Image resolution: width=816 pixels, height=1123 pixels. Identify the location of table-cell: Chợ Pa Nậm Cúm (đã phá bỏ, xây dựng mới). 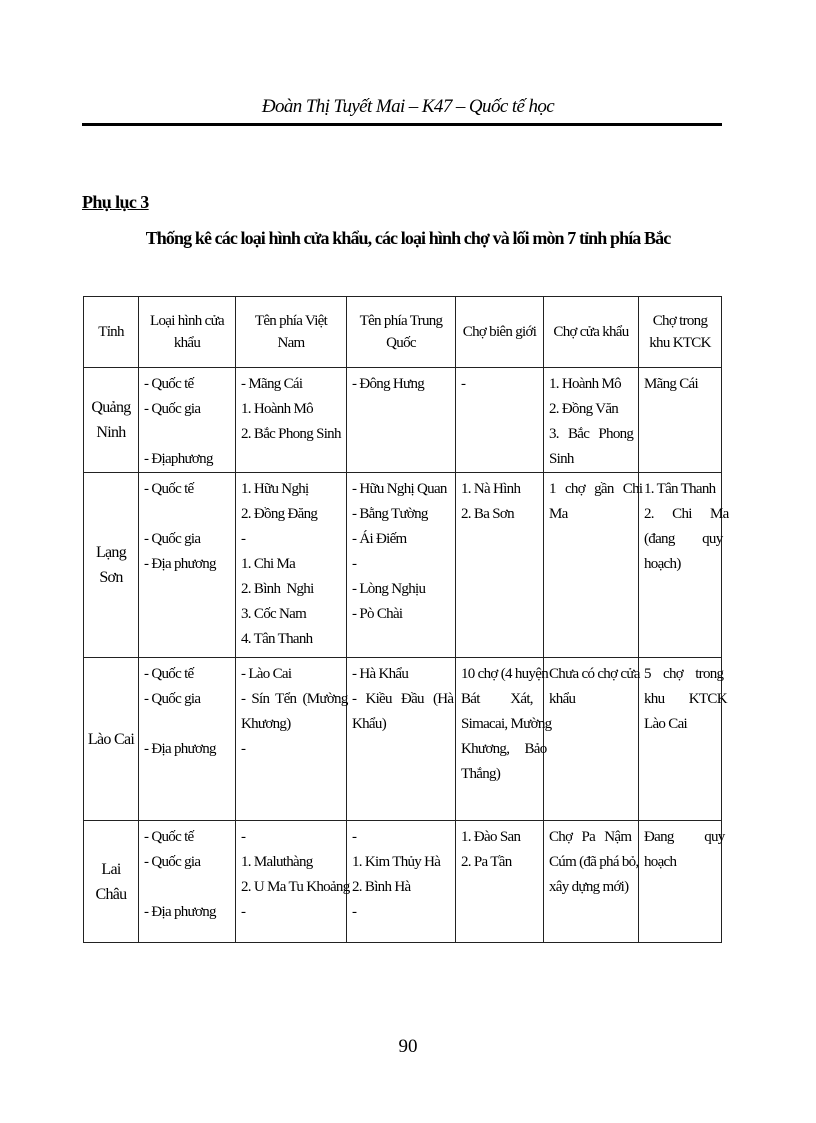
(591, 881).